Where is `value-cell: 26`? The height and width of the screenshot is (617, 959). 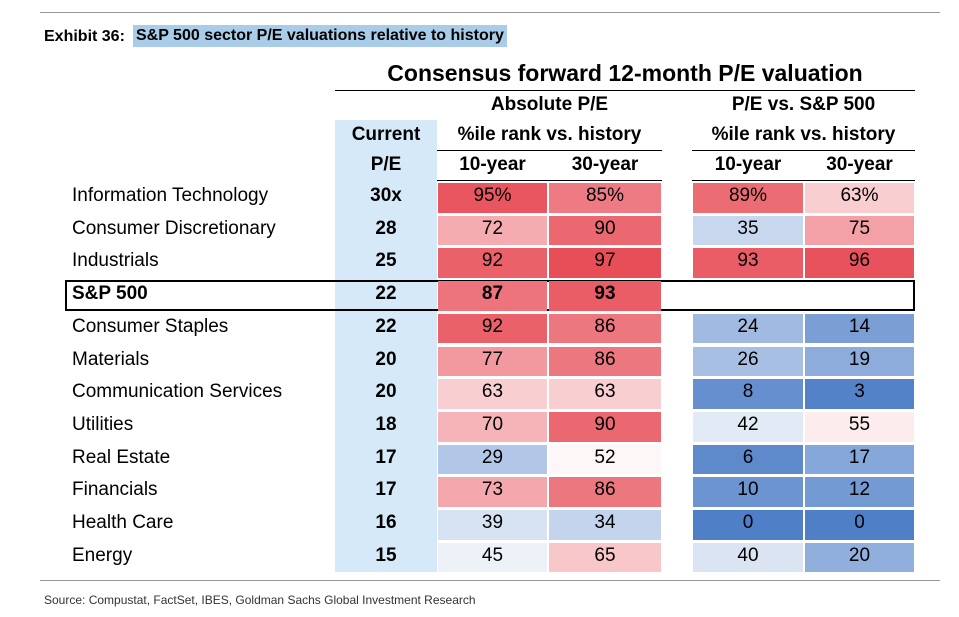
value-cell: 26 is located at coordinates (748, 361).